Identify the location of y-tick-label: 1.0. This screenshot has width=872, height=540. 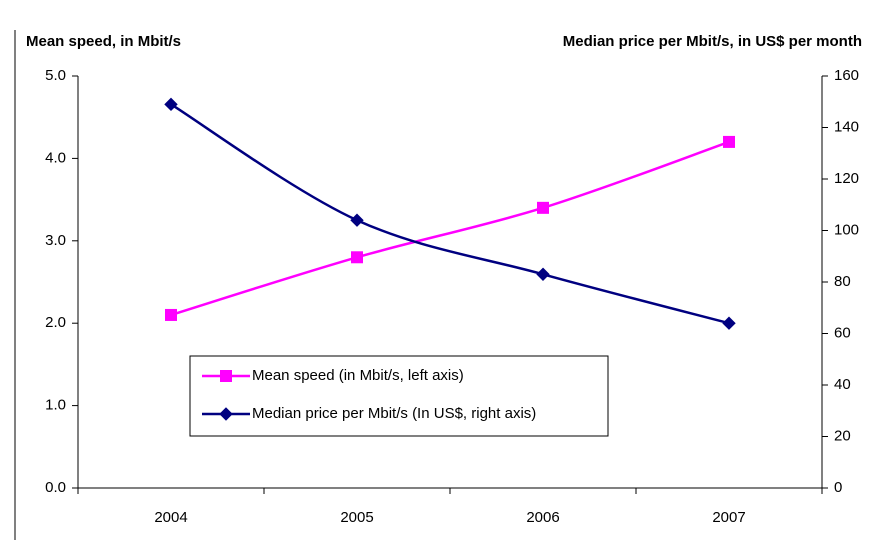
(55, 405).